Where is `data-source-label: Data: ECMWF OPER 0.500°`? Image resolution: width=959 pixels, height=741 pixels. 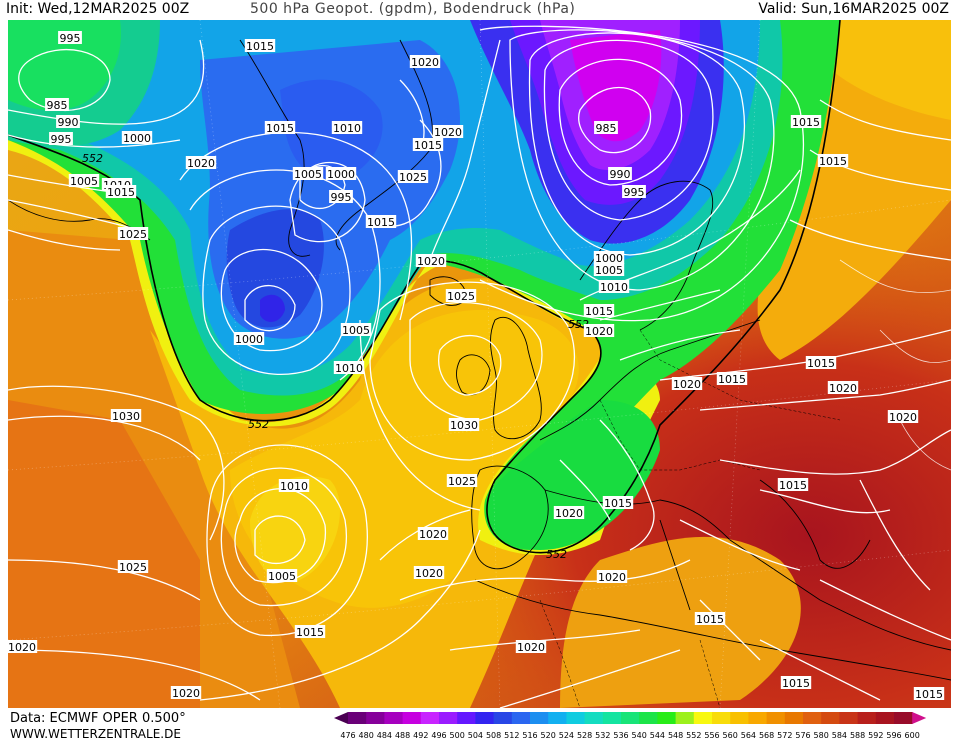
data-source-label: Data: ECMWF OPER 0.500° is located at coordinates (98, 718).